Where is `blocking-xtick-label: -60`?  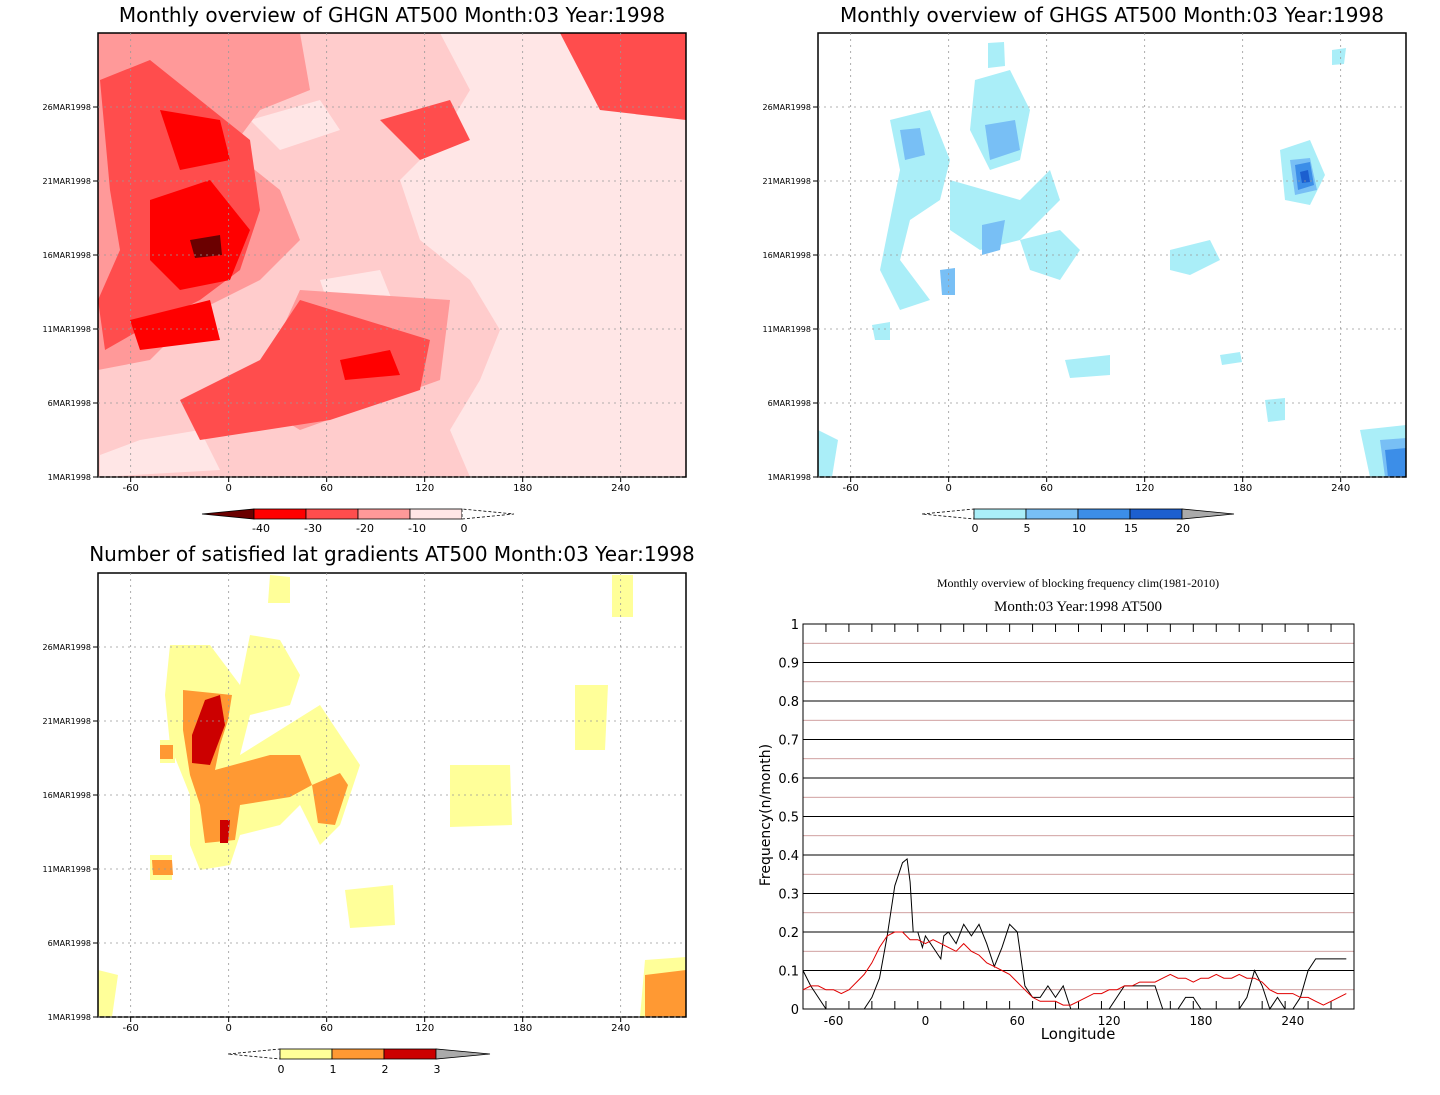
blocking-xtick-label: -60 is located at coordinates (834, 1021).